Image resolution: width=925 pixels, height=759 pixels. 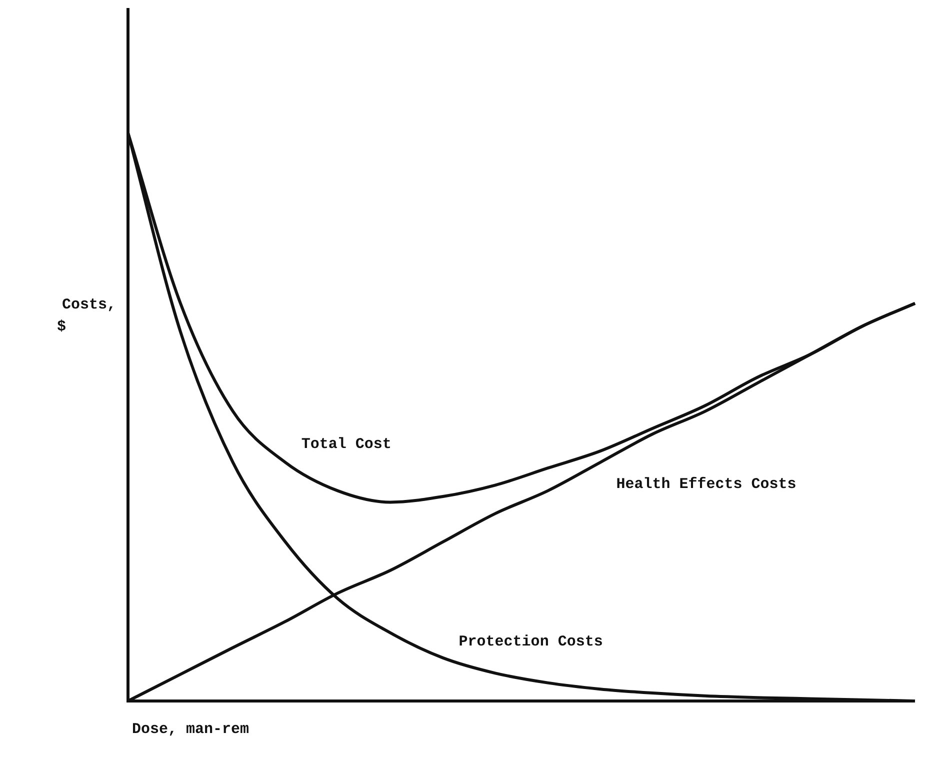 I want to click on series-label: Protection Costs, so click(x=530, y=642).